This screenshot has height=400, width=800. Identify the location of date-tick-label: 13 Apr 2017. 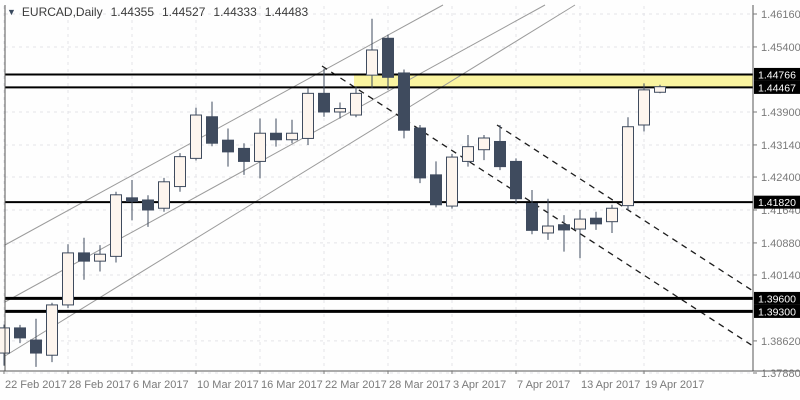
(610, 385).